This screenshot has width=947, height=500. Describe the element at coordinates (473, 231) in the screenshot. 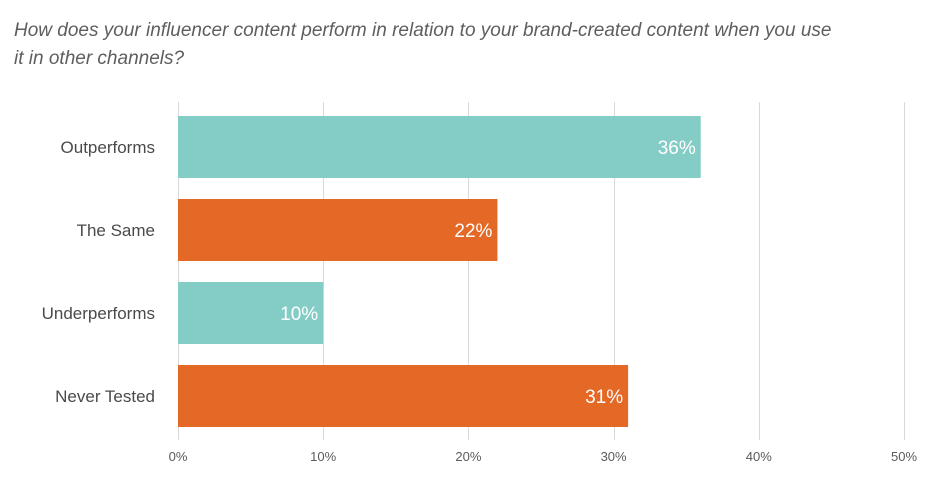

I see `data-label: 22%` at that location.